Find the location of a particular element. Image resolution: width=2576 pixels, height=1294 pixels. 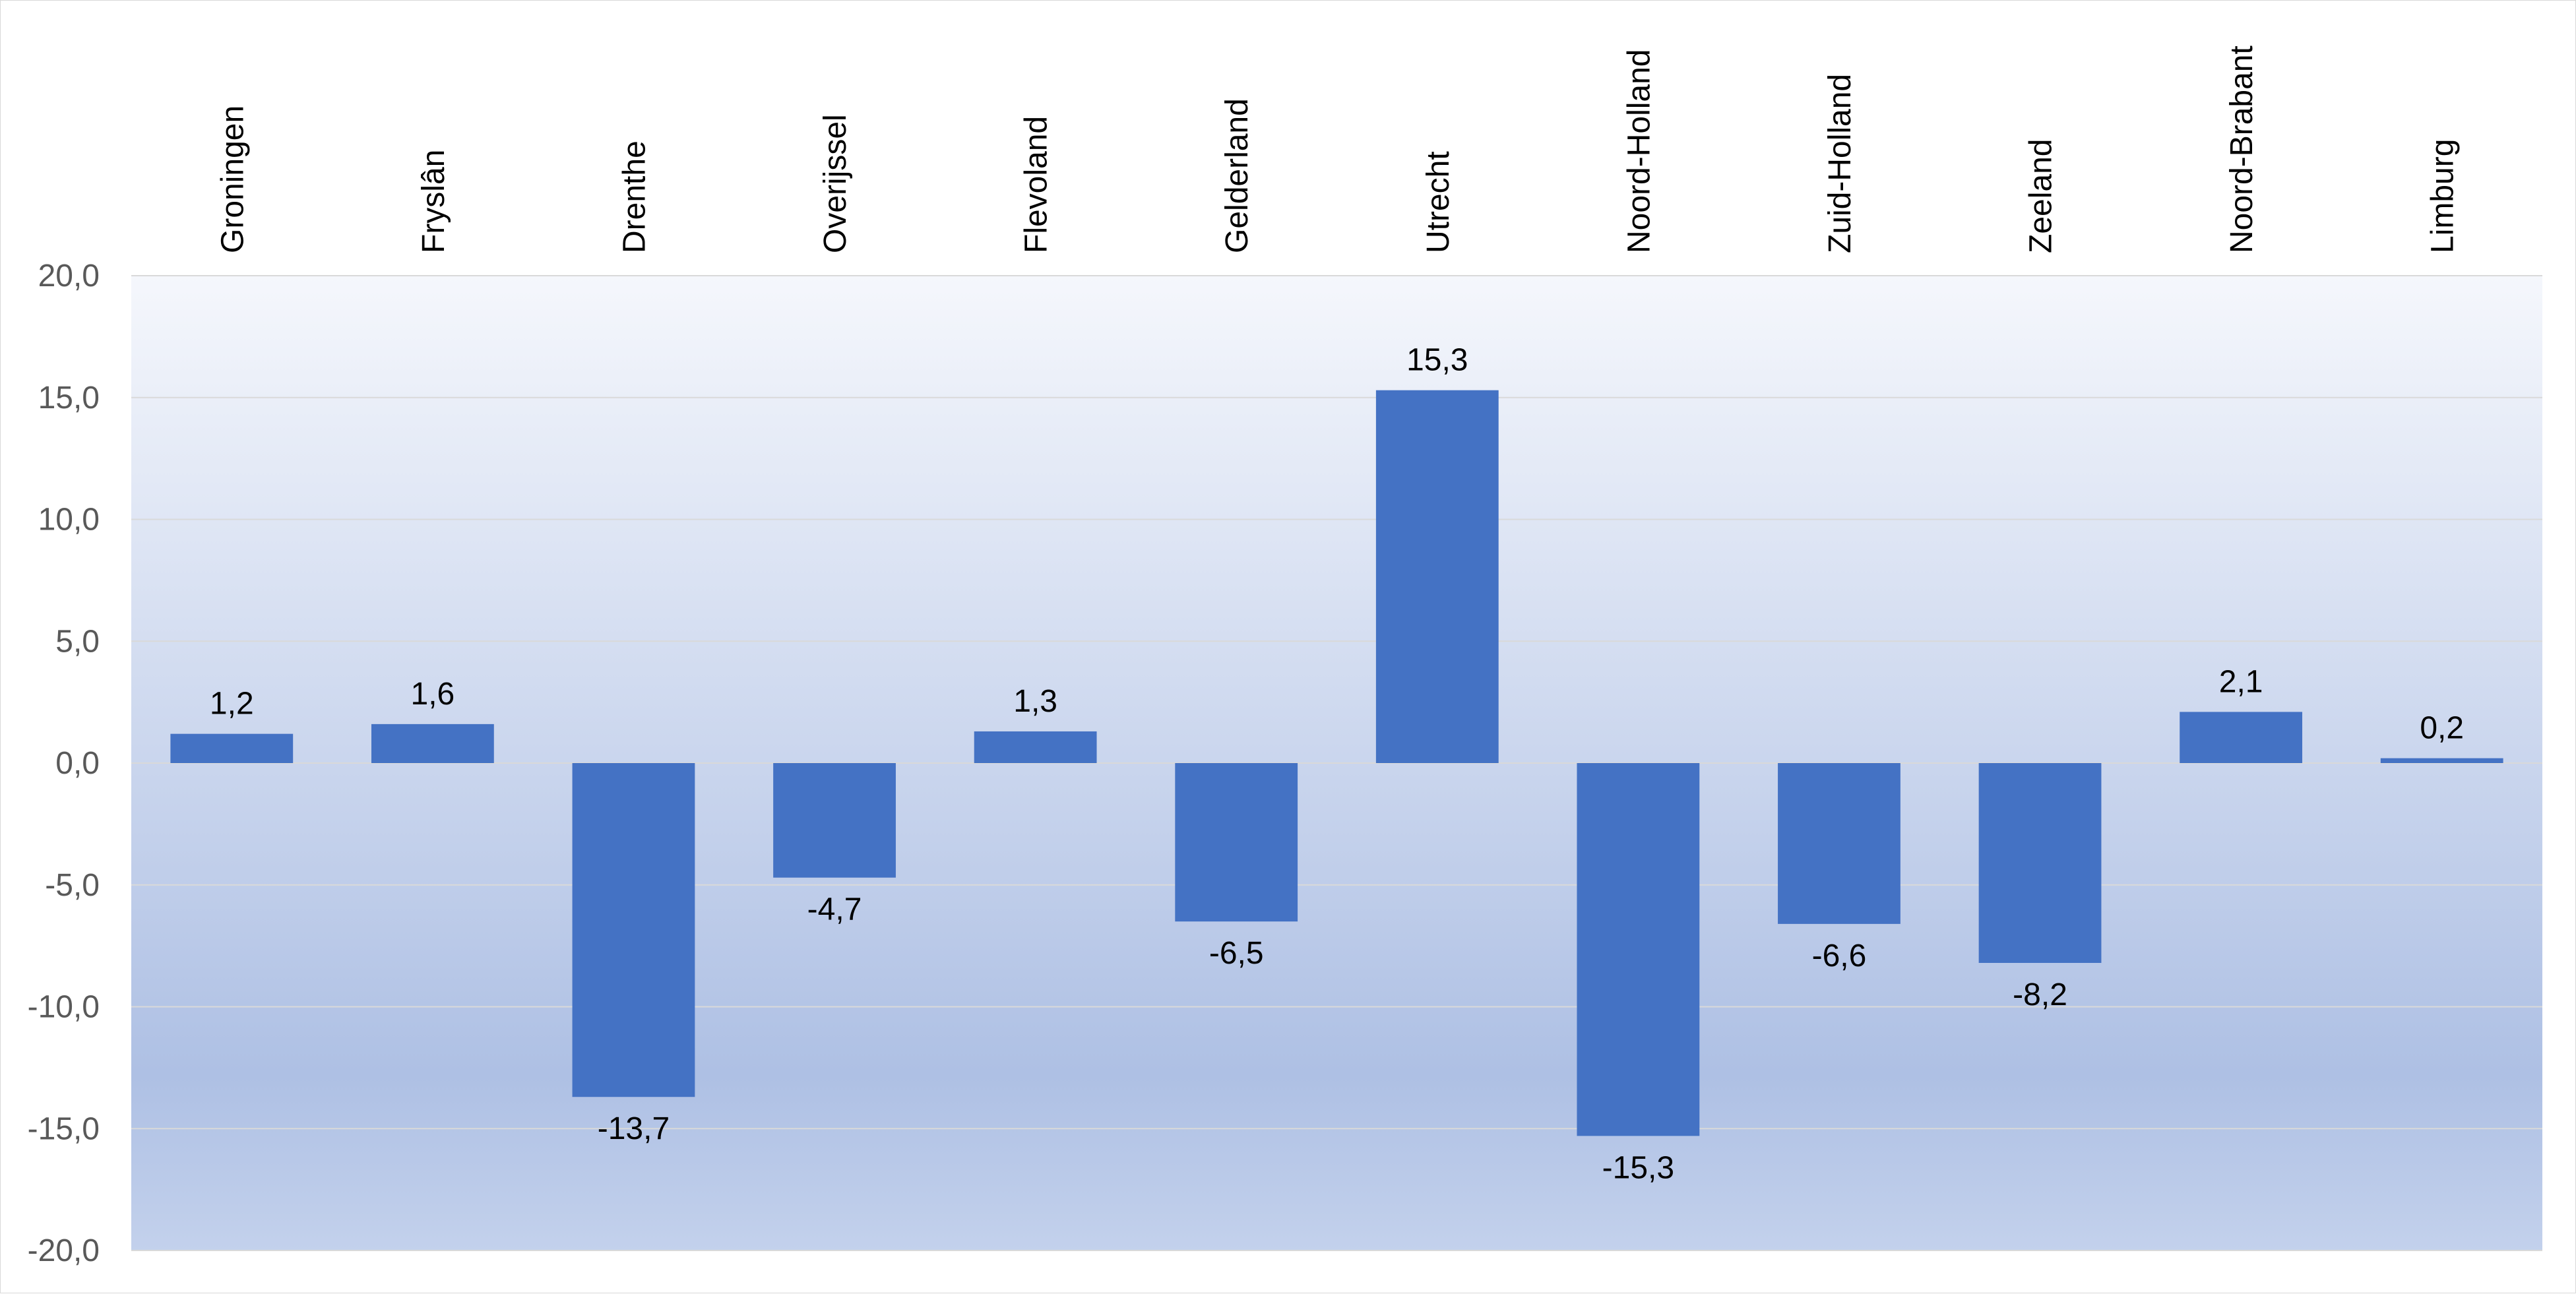

data-label: -13,7 is located at coordinates (634, 1128).